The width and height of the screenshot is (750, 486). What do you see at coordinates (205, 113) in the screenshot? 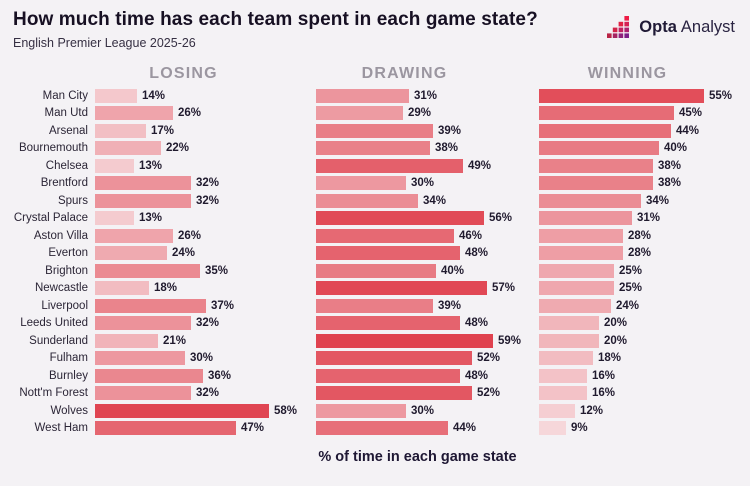
I see `bar-track-losing: 26%` at bounding box center [205, 113].